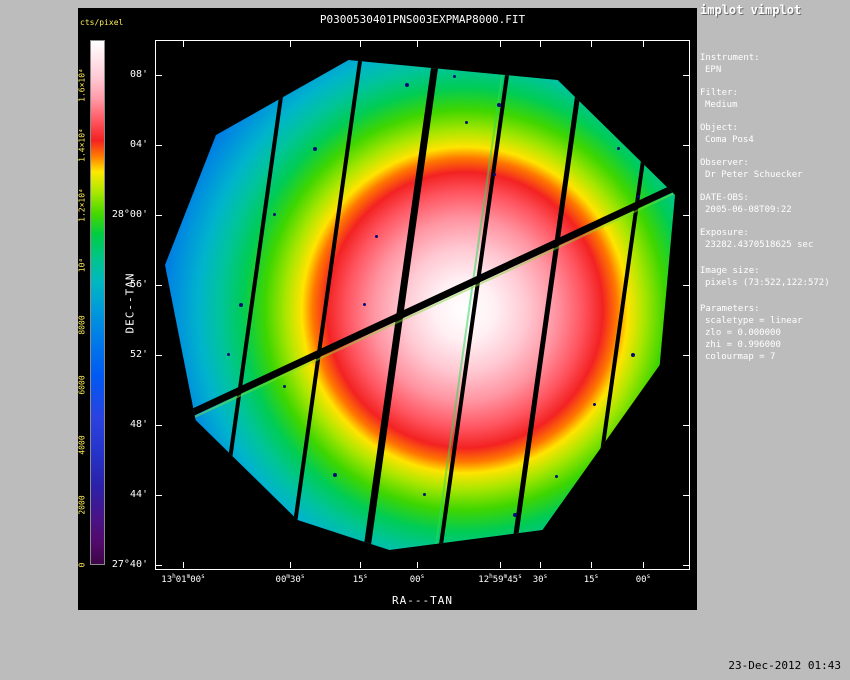  Describe the element at coordinates (82, 505) in the screenshot. I see `colorbar-tick-label: 2000` at that location.